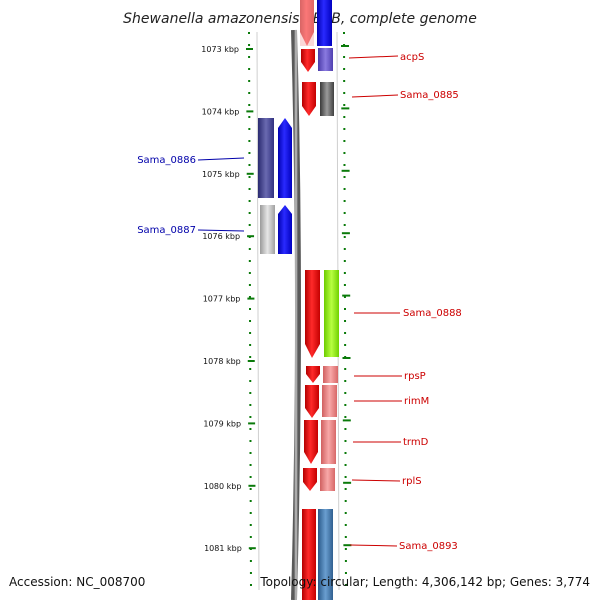  I want to click on forward-strand-genes, so click(310, 300).